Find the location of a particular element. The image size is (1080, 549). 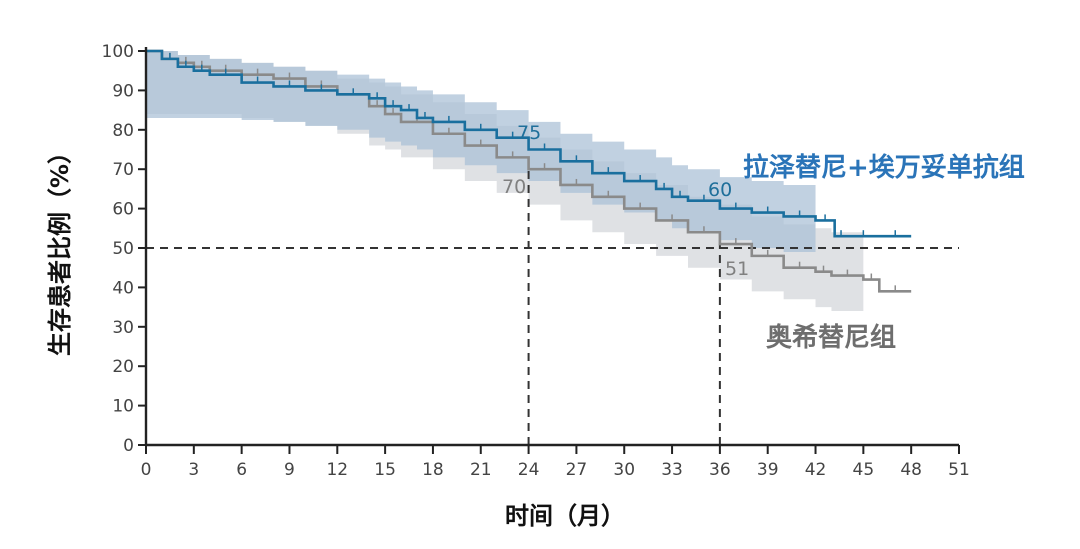

y-tick-label: 30 is located at coordinates (123, 328).